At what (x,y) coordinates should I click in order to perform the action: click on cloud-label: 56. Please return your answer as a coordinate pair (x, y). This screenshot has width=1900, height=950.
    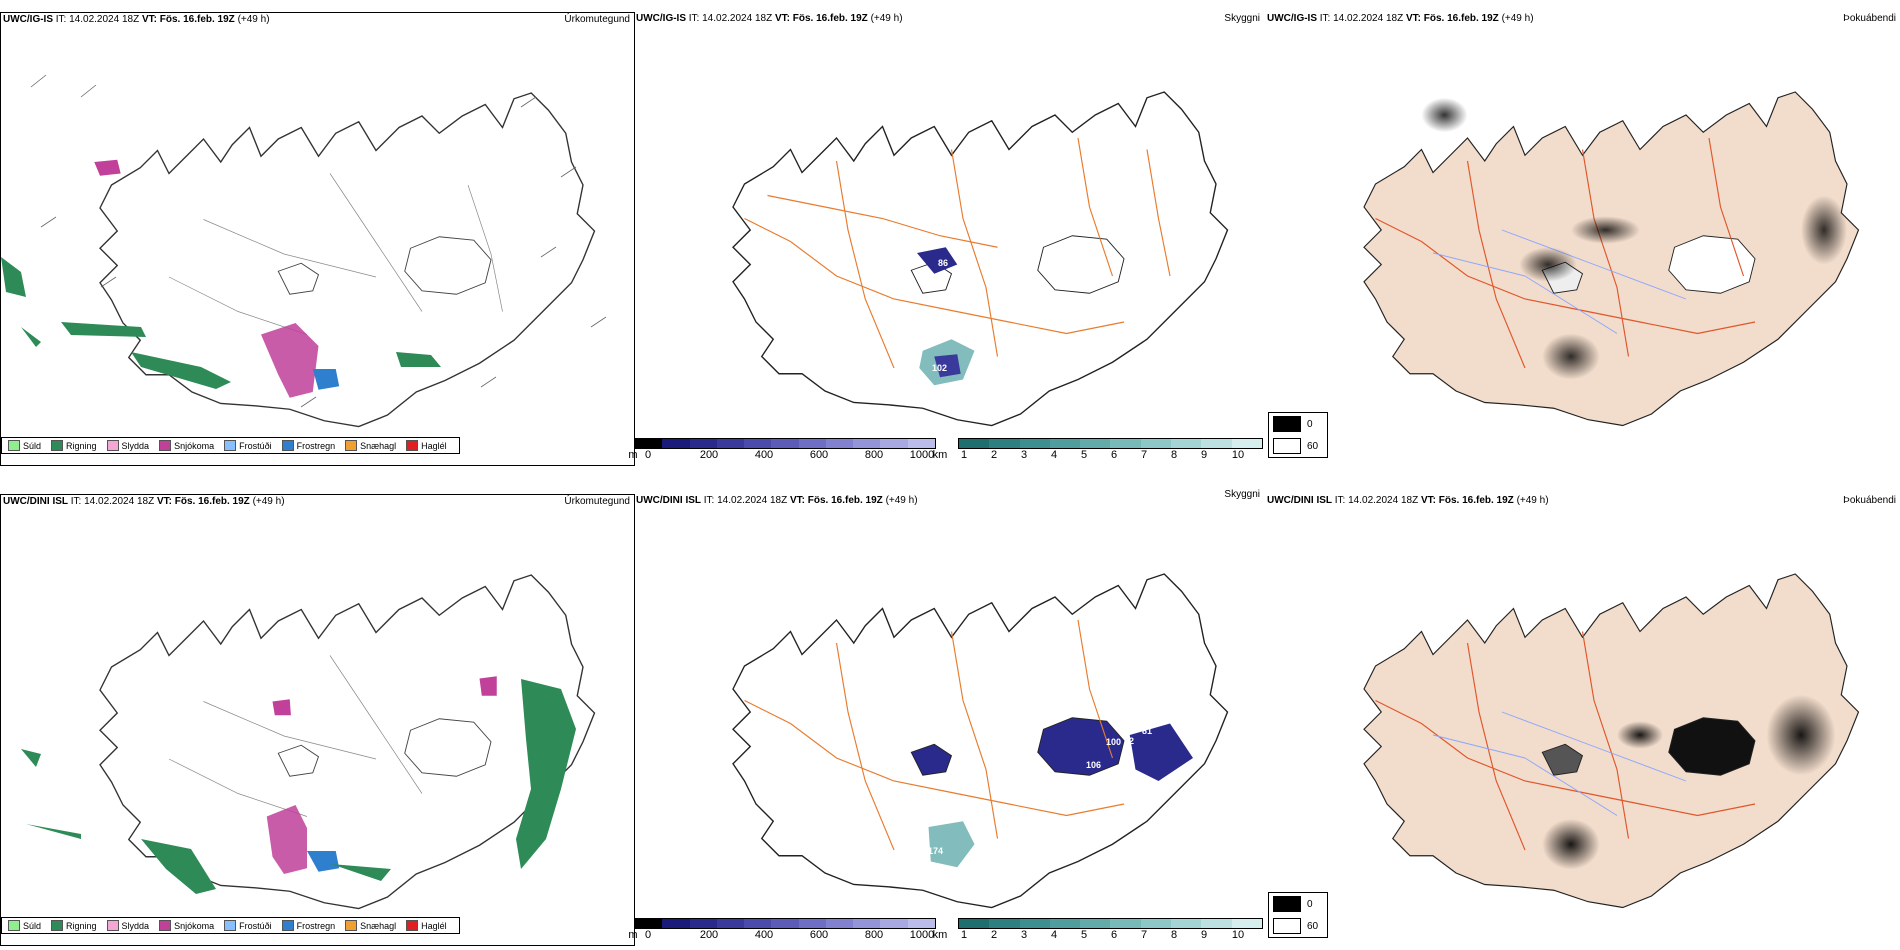
    Looking at the image, I should click on (913, 401).